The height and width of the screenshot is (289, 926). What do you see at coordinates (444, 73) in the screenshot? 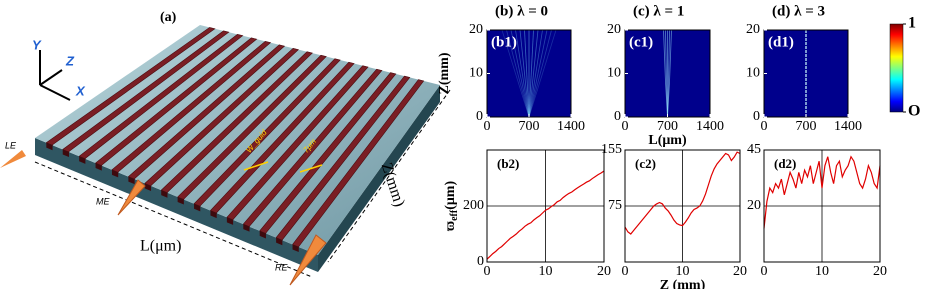
I see `y-axis-label: Z(mm)` at bounding box center [444, 73].